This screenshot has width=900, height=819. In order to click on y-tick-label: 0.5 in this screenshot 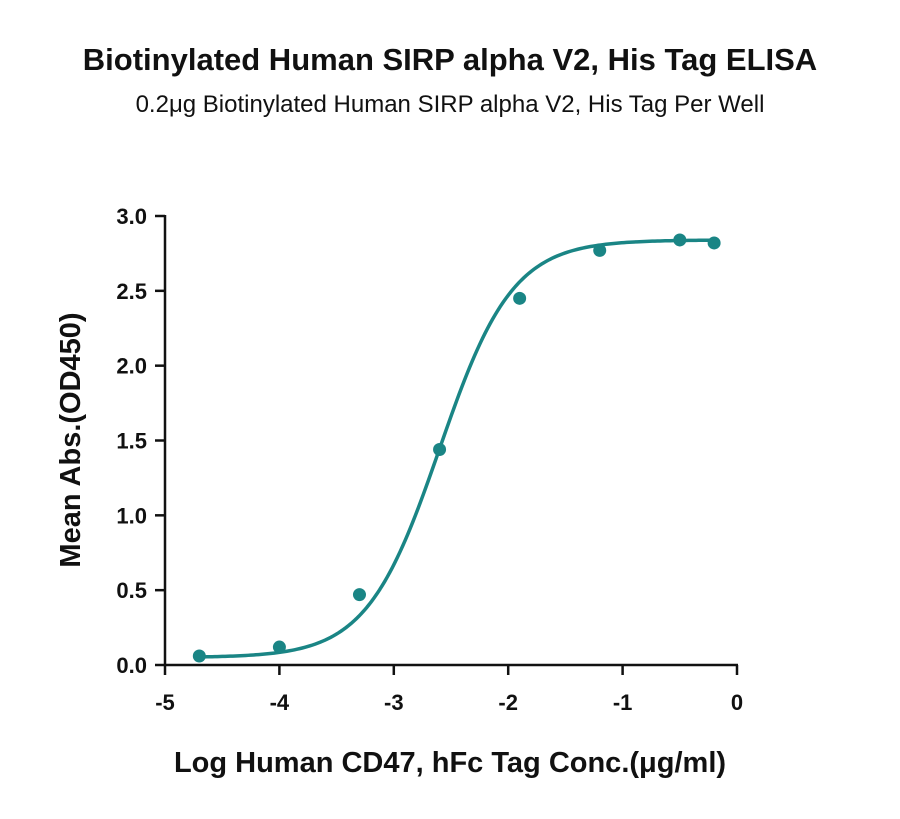, I will do `click(131, 590)`.